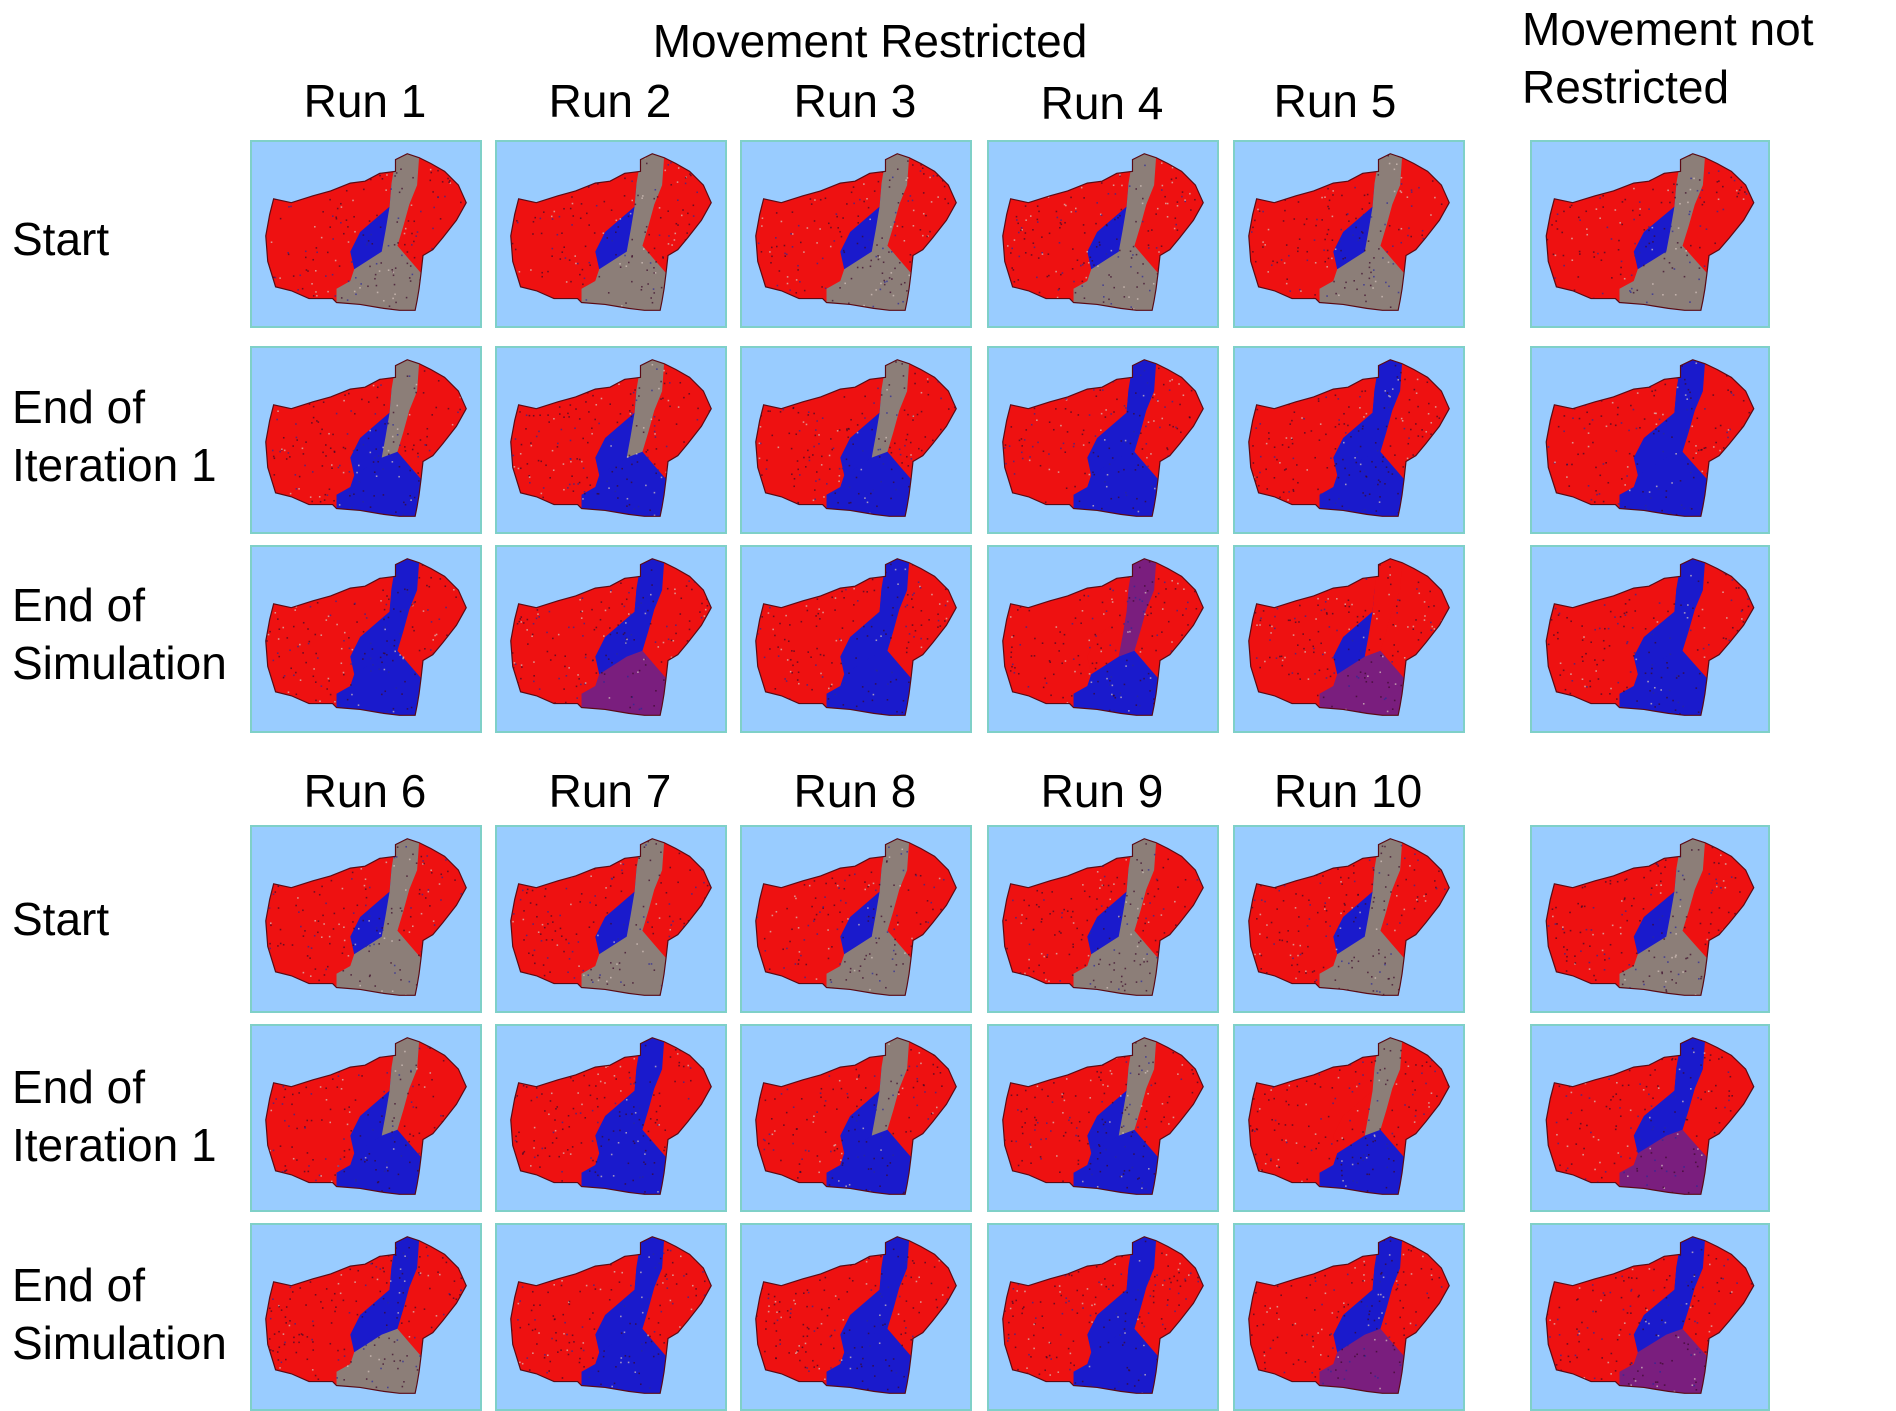 This screenshot has width=1896, height=1411. What do you see at coordinates (365, 101) in the screenshot?
I see `run-label: Run 1` at bounding box center [365, 101].